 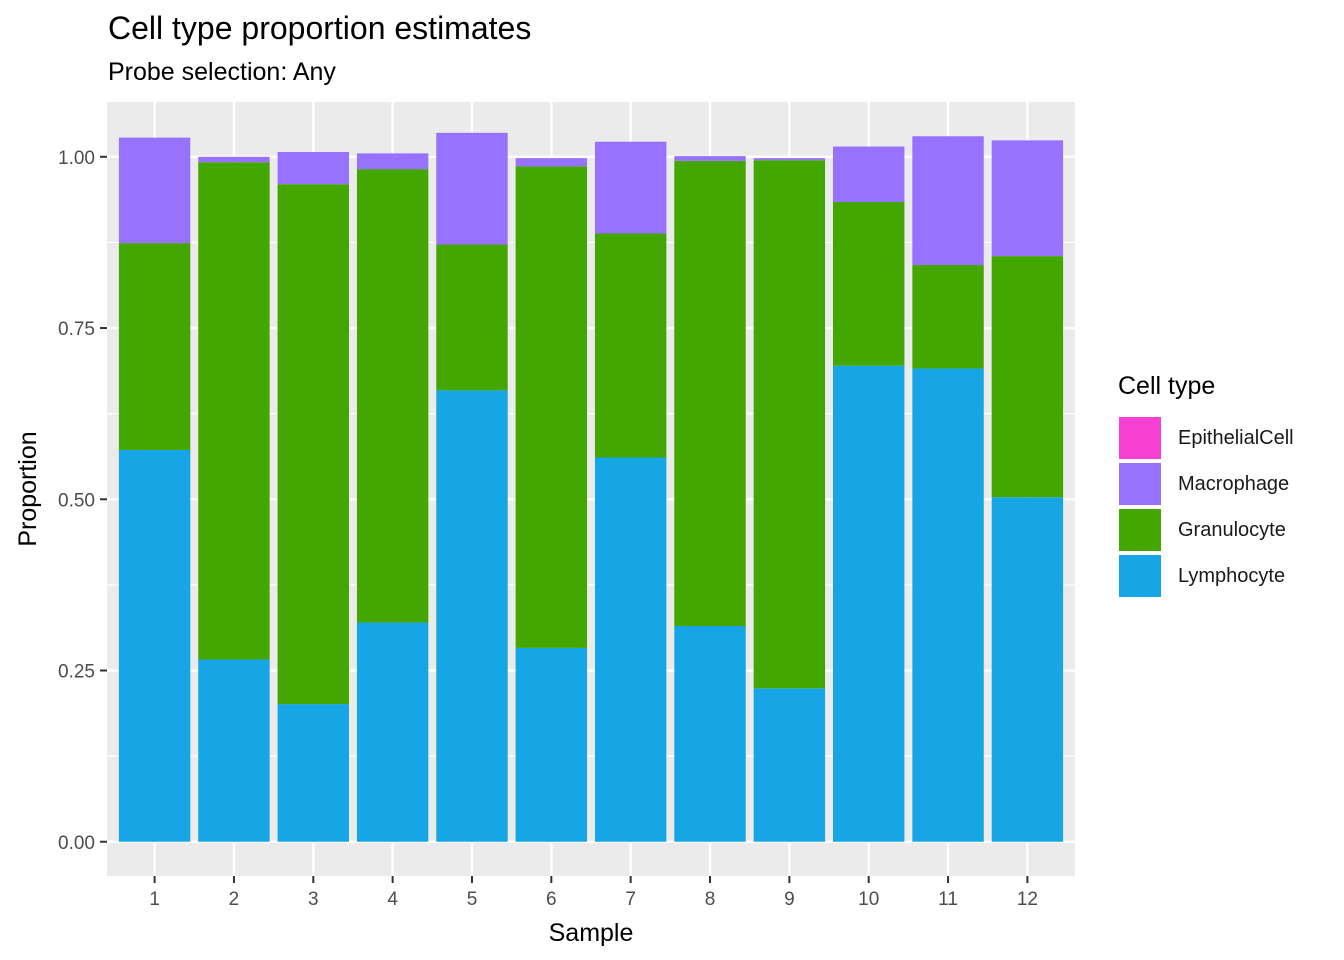 I want to click on legend-item-macrophage: Macrophage, so click(x=1206, y=484).